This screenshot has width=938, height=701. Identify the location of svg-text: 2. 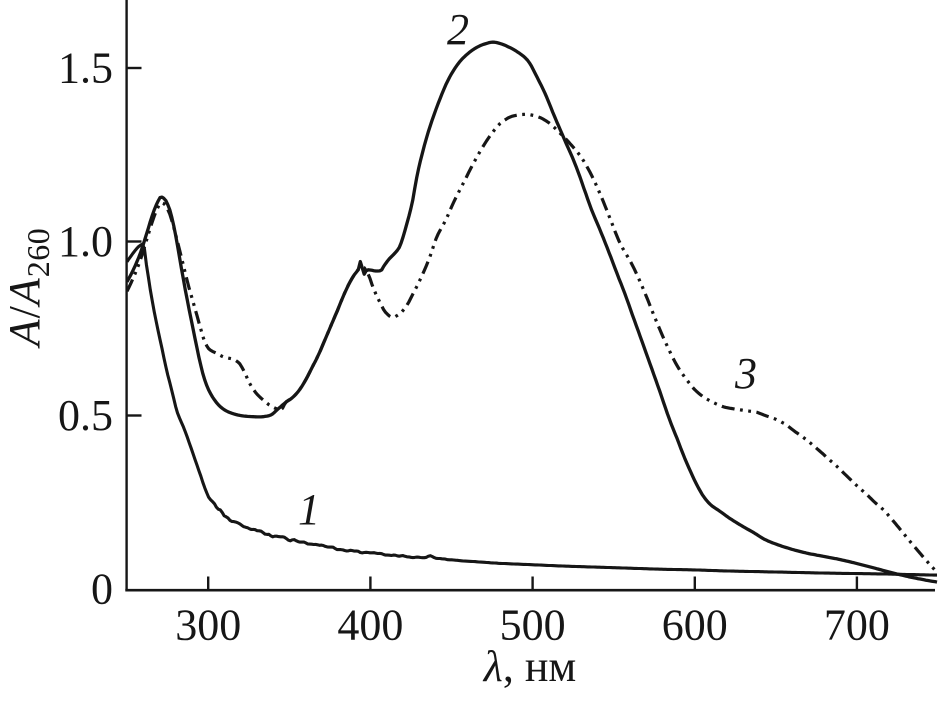
(458, 29).